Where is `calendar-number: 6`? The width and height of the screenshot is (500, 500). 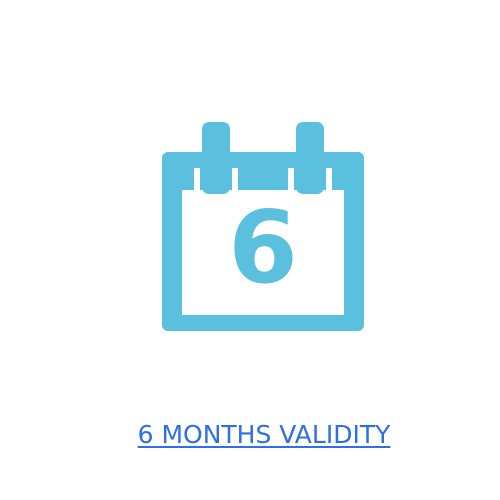 calendar-number: 6 is located at coordinates (263, 247).